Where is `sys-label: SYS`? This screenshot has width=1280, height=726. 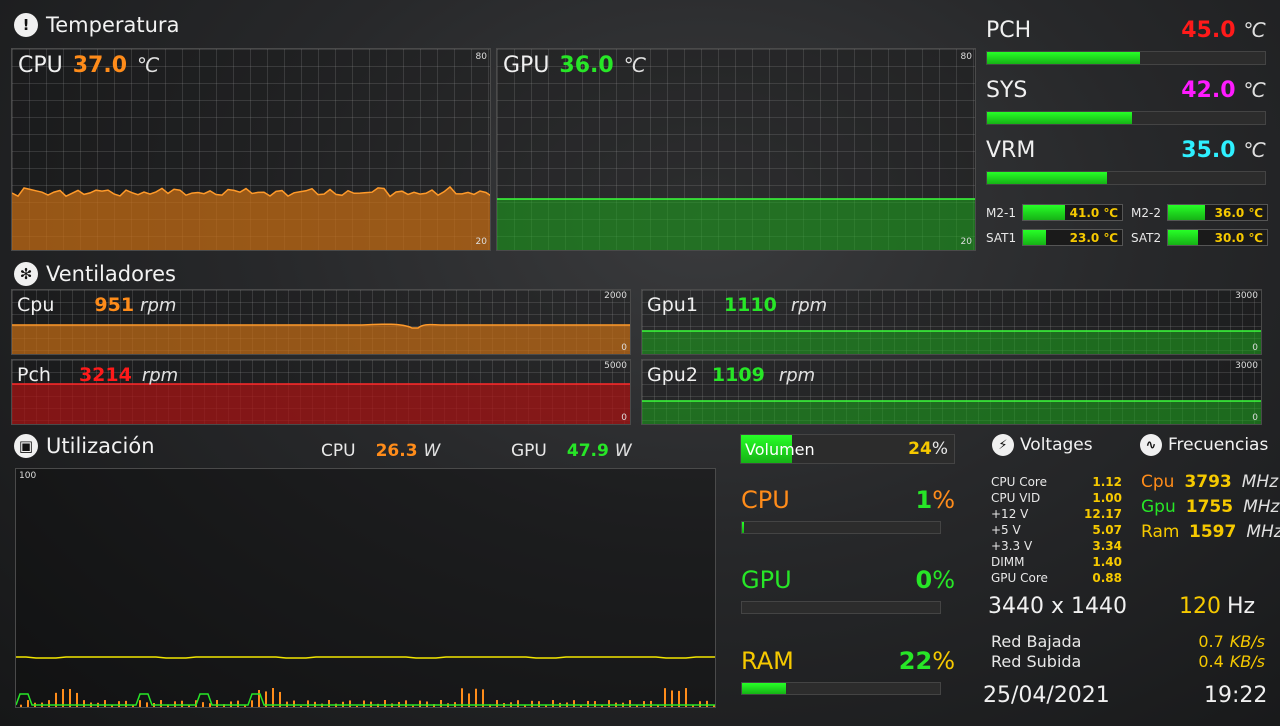
sys-label: SYS is located at coordinates (1007, 90).